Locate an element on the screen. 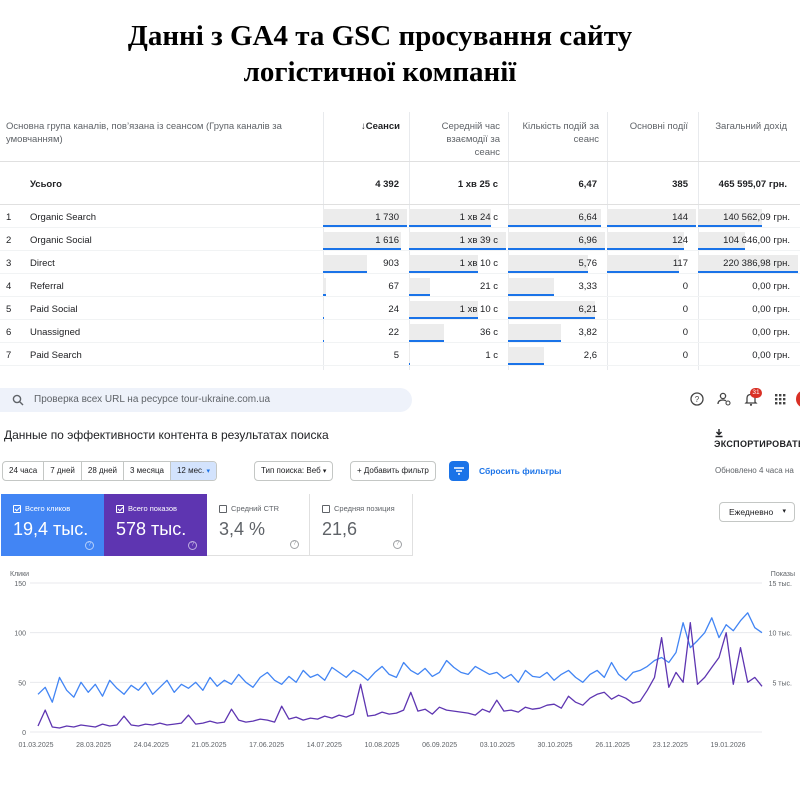 The width and height of the screenshot is (800, 800). x-tick-label: 17.06.2025 is located at coordinates (266, 745).